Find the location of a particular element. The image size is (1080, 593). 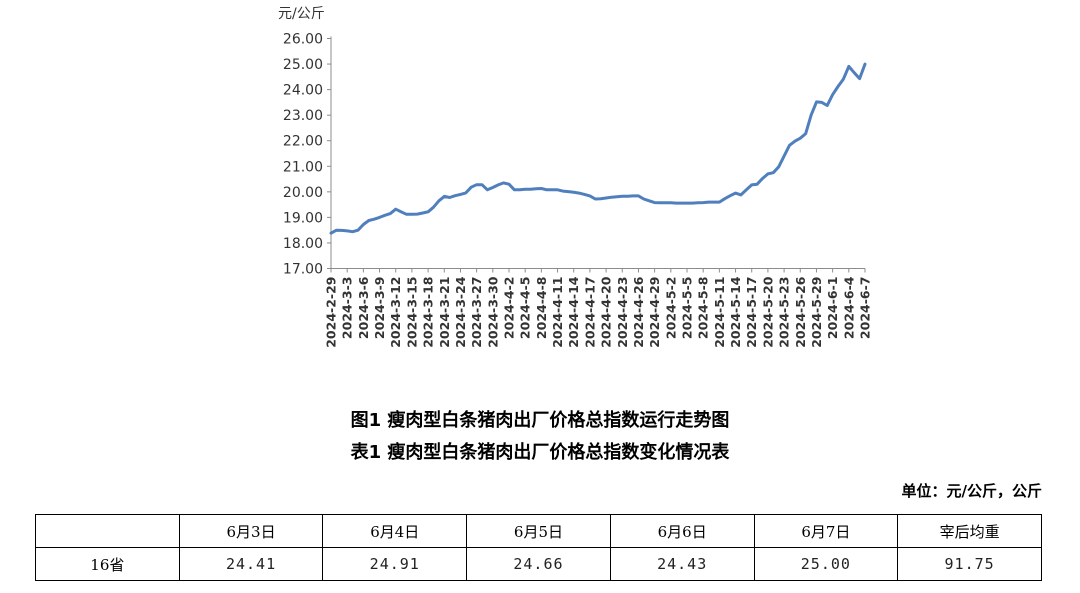

x-tick-label: 2024-4-29 is located at coordinates (654, 312).